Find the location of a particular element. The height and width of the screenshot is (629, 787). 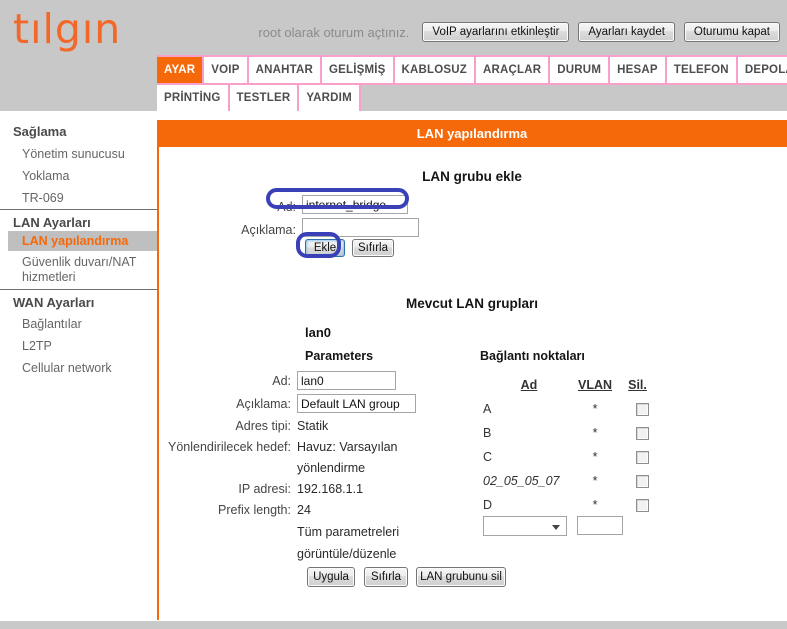

tab-gelismis: GELİŞMİŞ is located at coordinates (358, 70).